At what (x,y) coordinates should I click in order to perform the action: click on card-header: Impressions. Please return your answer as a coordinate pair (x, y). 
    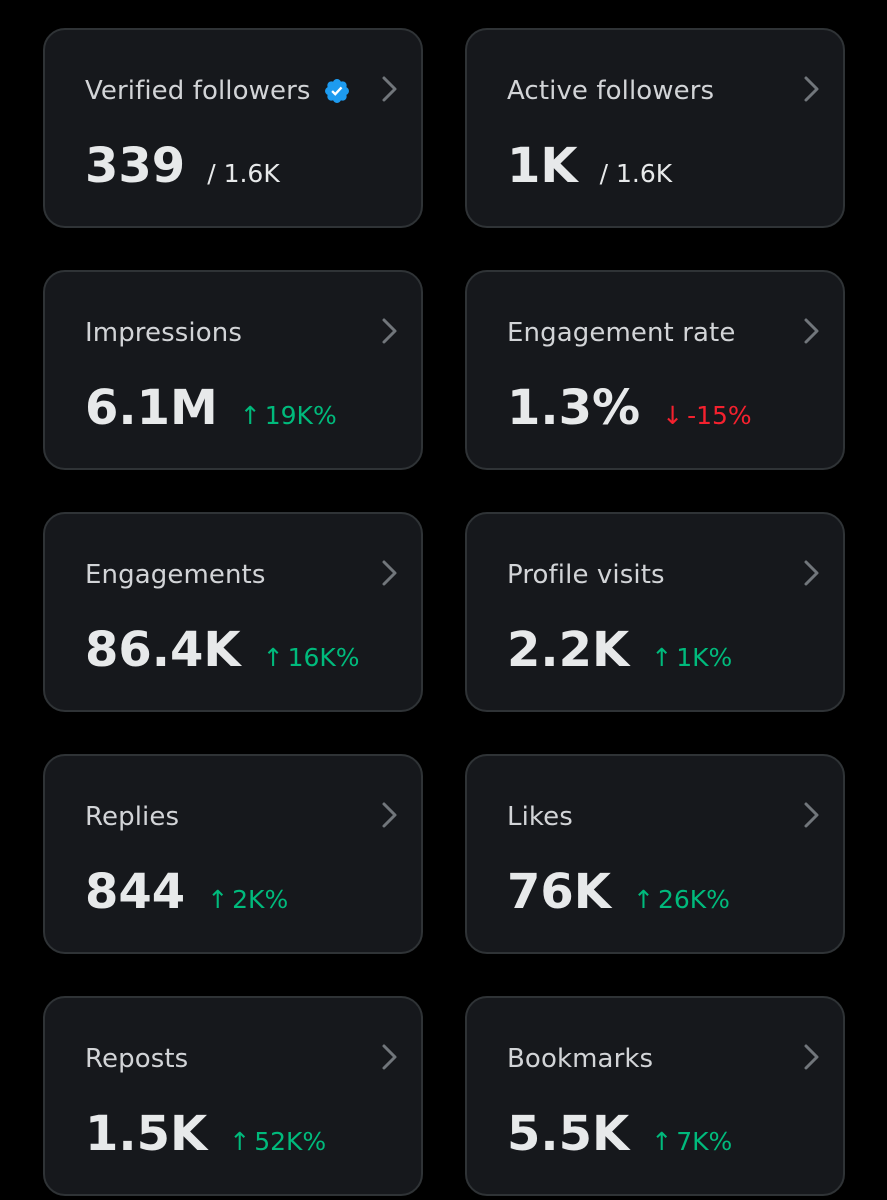
    Looking at the image, I should click on (163, 333).